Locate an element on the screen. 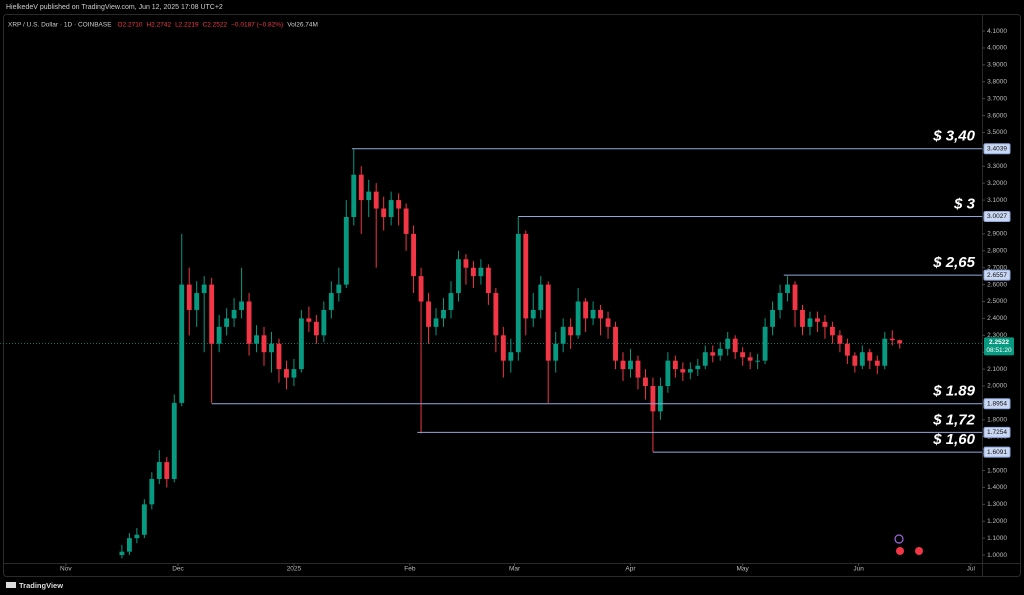 This screenshot has height=595, width=1024. x-tick-label: Feb is located at coordinates (410, 569).